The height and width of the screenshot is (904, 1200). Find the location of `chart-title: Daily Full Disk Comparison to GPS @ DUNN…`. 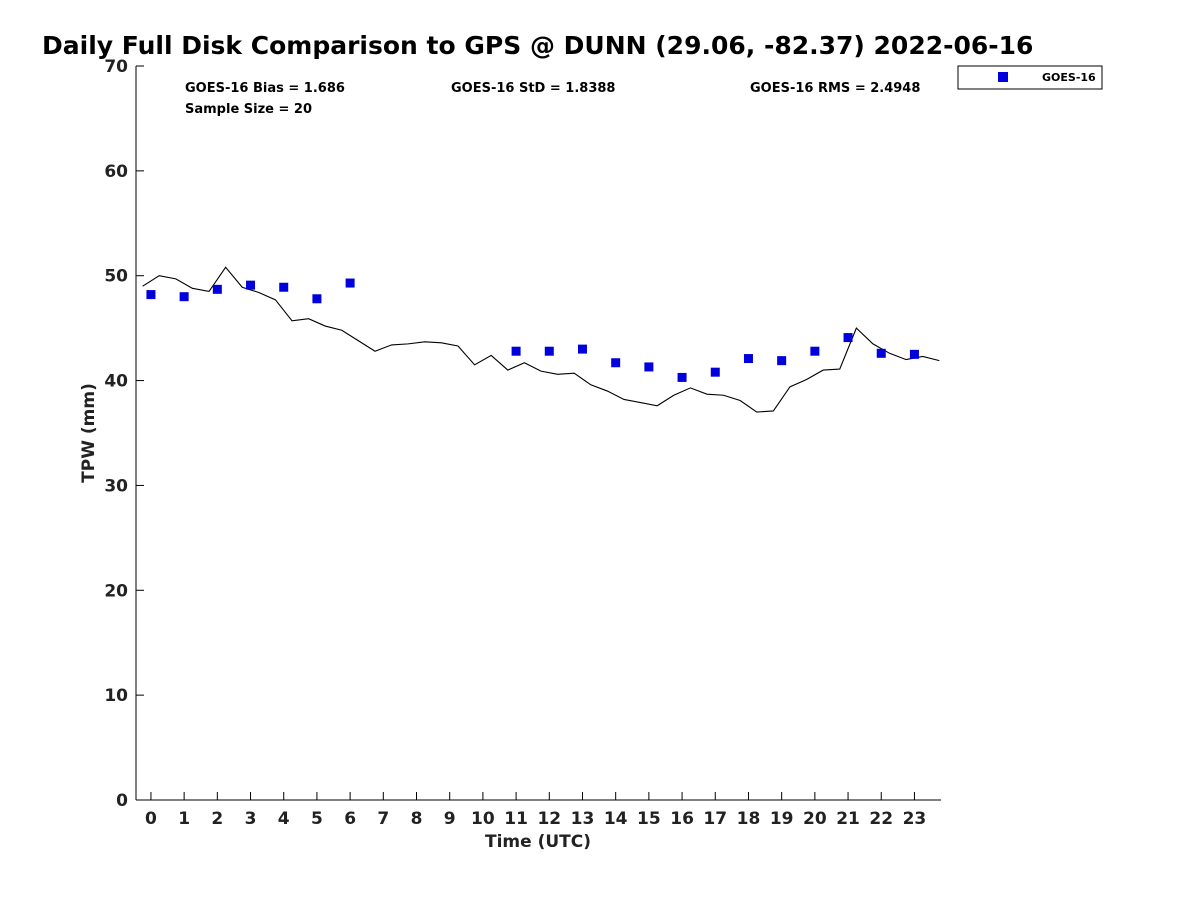

chart-title: Daily Full Disk Comparison to GPS @ DUNN… is located at coordinates (537, 45).